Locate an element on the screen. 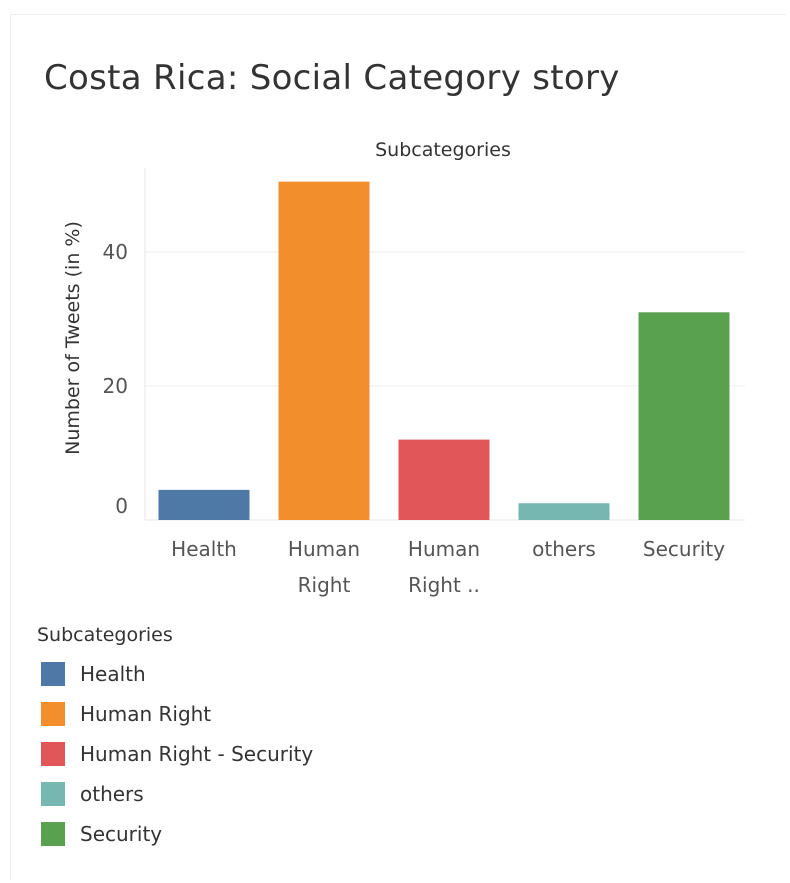  legend-item: Human Right is located at coordinates (175, 714).